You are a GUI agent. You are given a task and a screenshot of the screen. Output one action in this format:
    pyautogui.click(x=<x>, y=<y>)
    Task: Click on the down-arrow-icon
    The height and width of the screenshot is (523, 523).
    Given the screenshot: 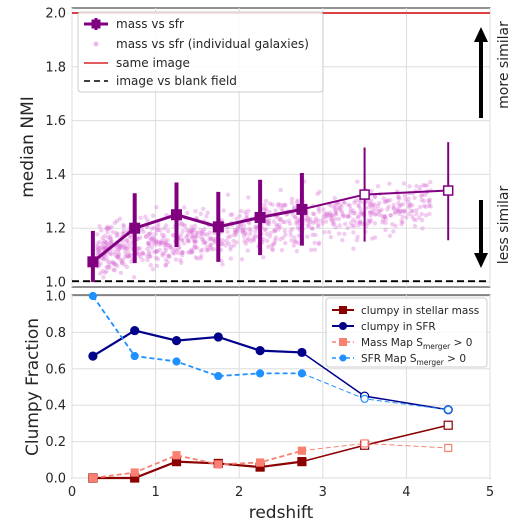 What is the action you would take?
    pyautogui.click(x=481, y=260)
    